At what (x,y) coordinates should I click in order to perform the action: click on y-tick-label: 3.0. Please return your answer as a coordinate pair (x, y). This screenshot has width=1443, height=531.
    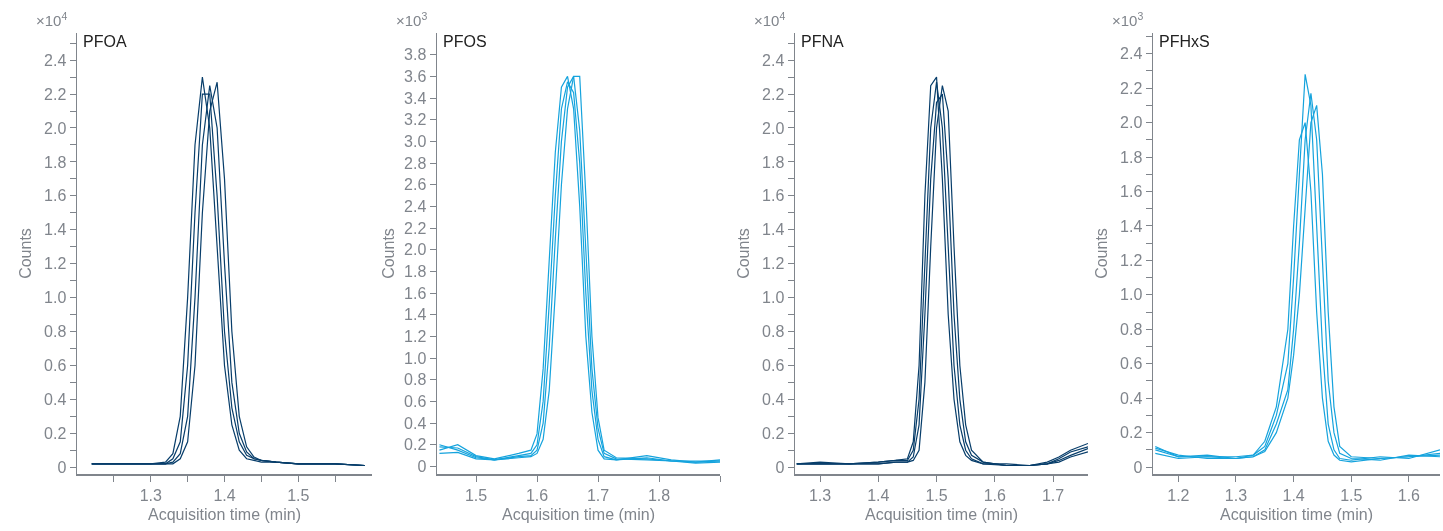
    Looking at the image, I should click on (415, 141).